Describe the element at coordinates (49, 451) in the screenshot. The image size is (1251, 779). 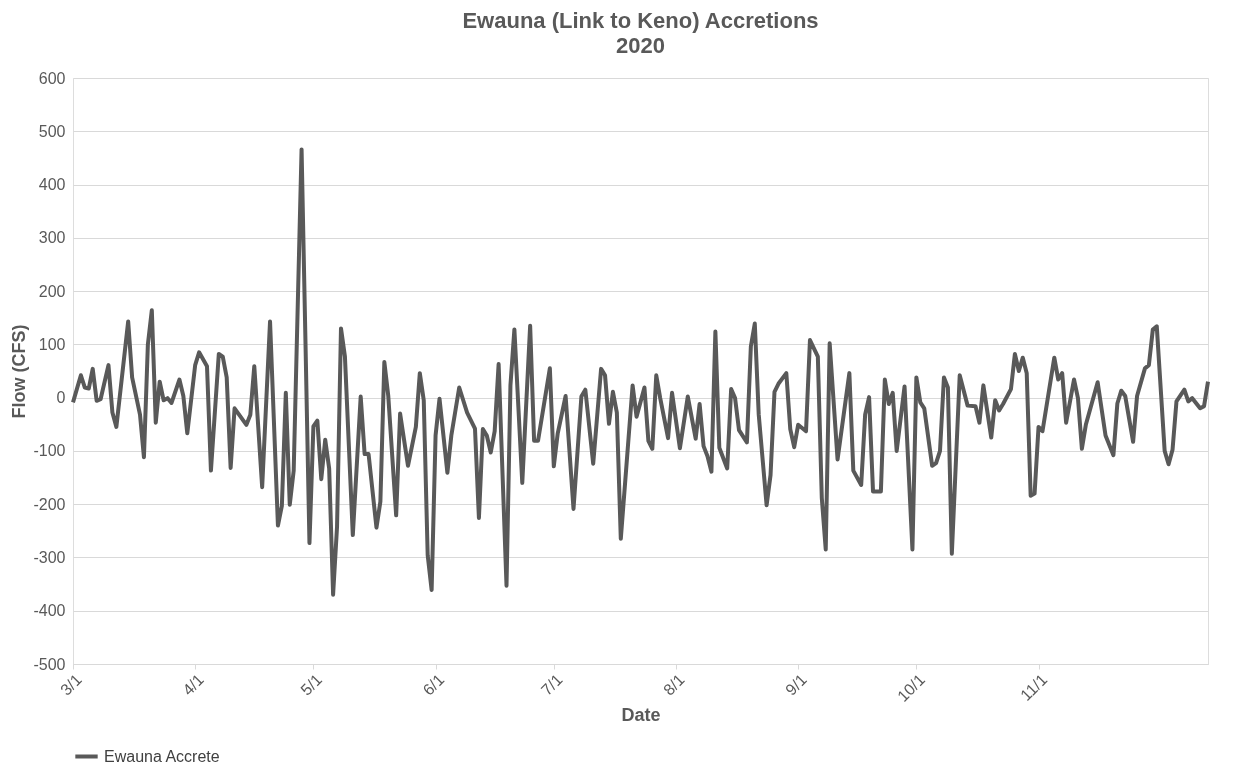
I see `y-tick-label: -100` at that location.